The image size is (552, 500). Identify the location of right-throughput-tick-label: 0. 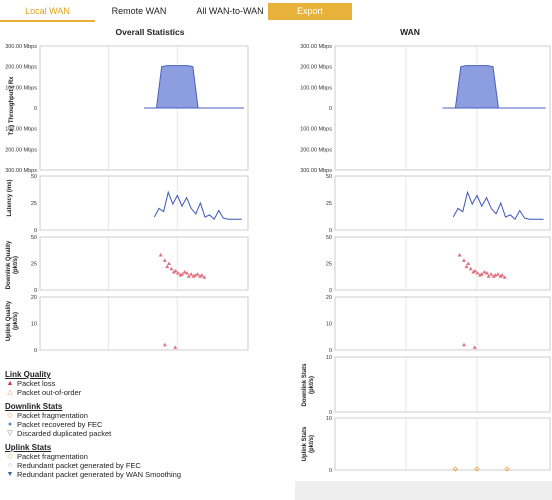
(330, 109).